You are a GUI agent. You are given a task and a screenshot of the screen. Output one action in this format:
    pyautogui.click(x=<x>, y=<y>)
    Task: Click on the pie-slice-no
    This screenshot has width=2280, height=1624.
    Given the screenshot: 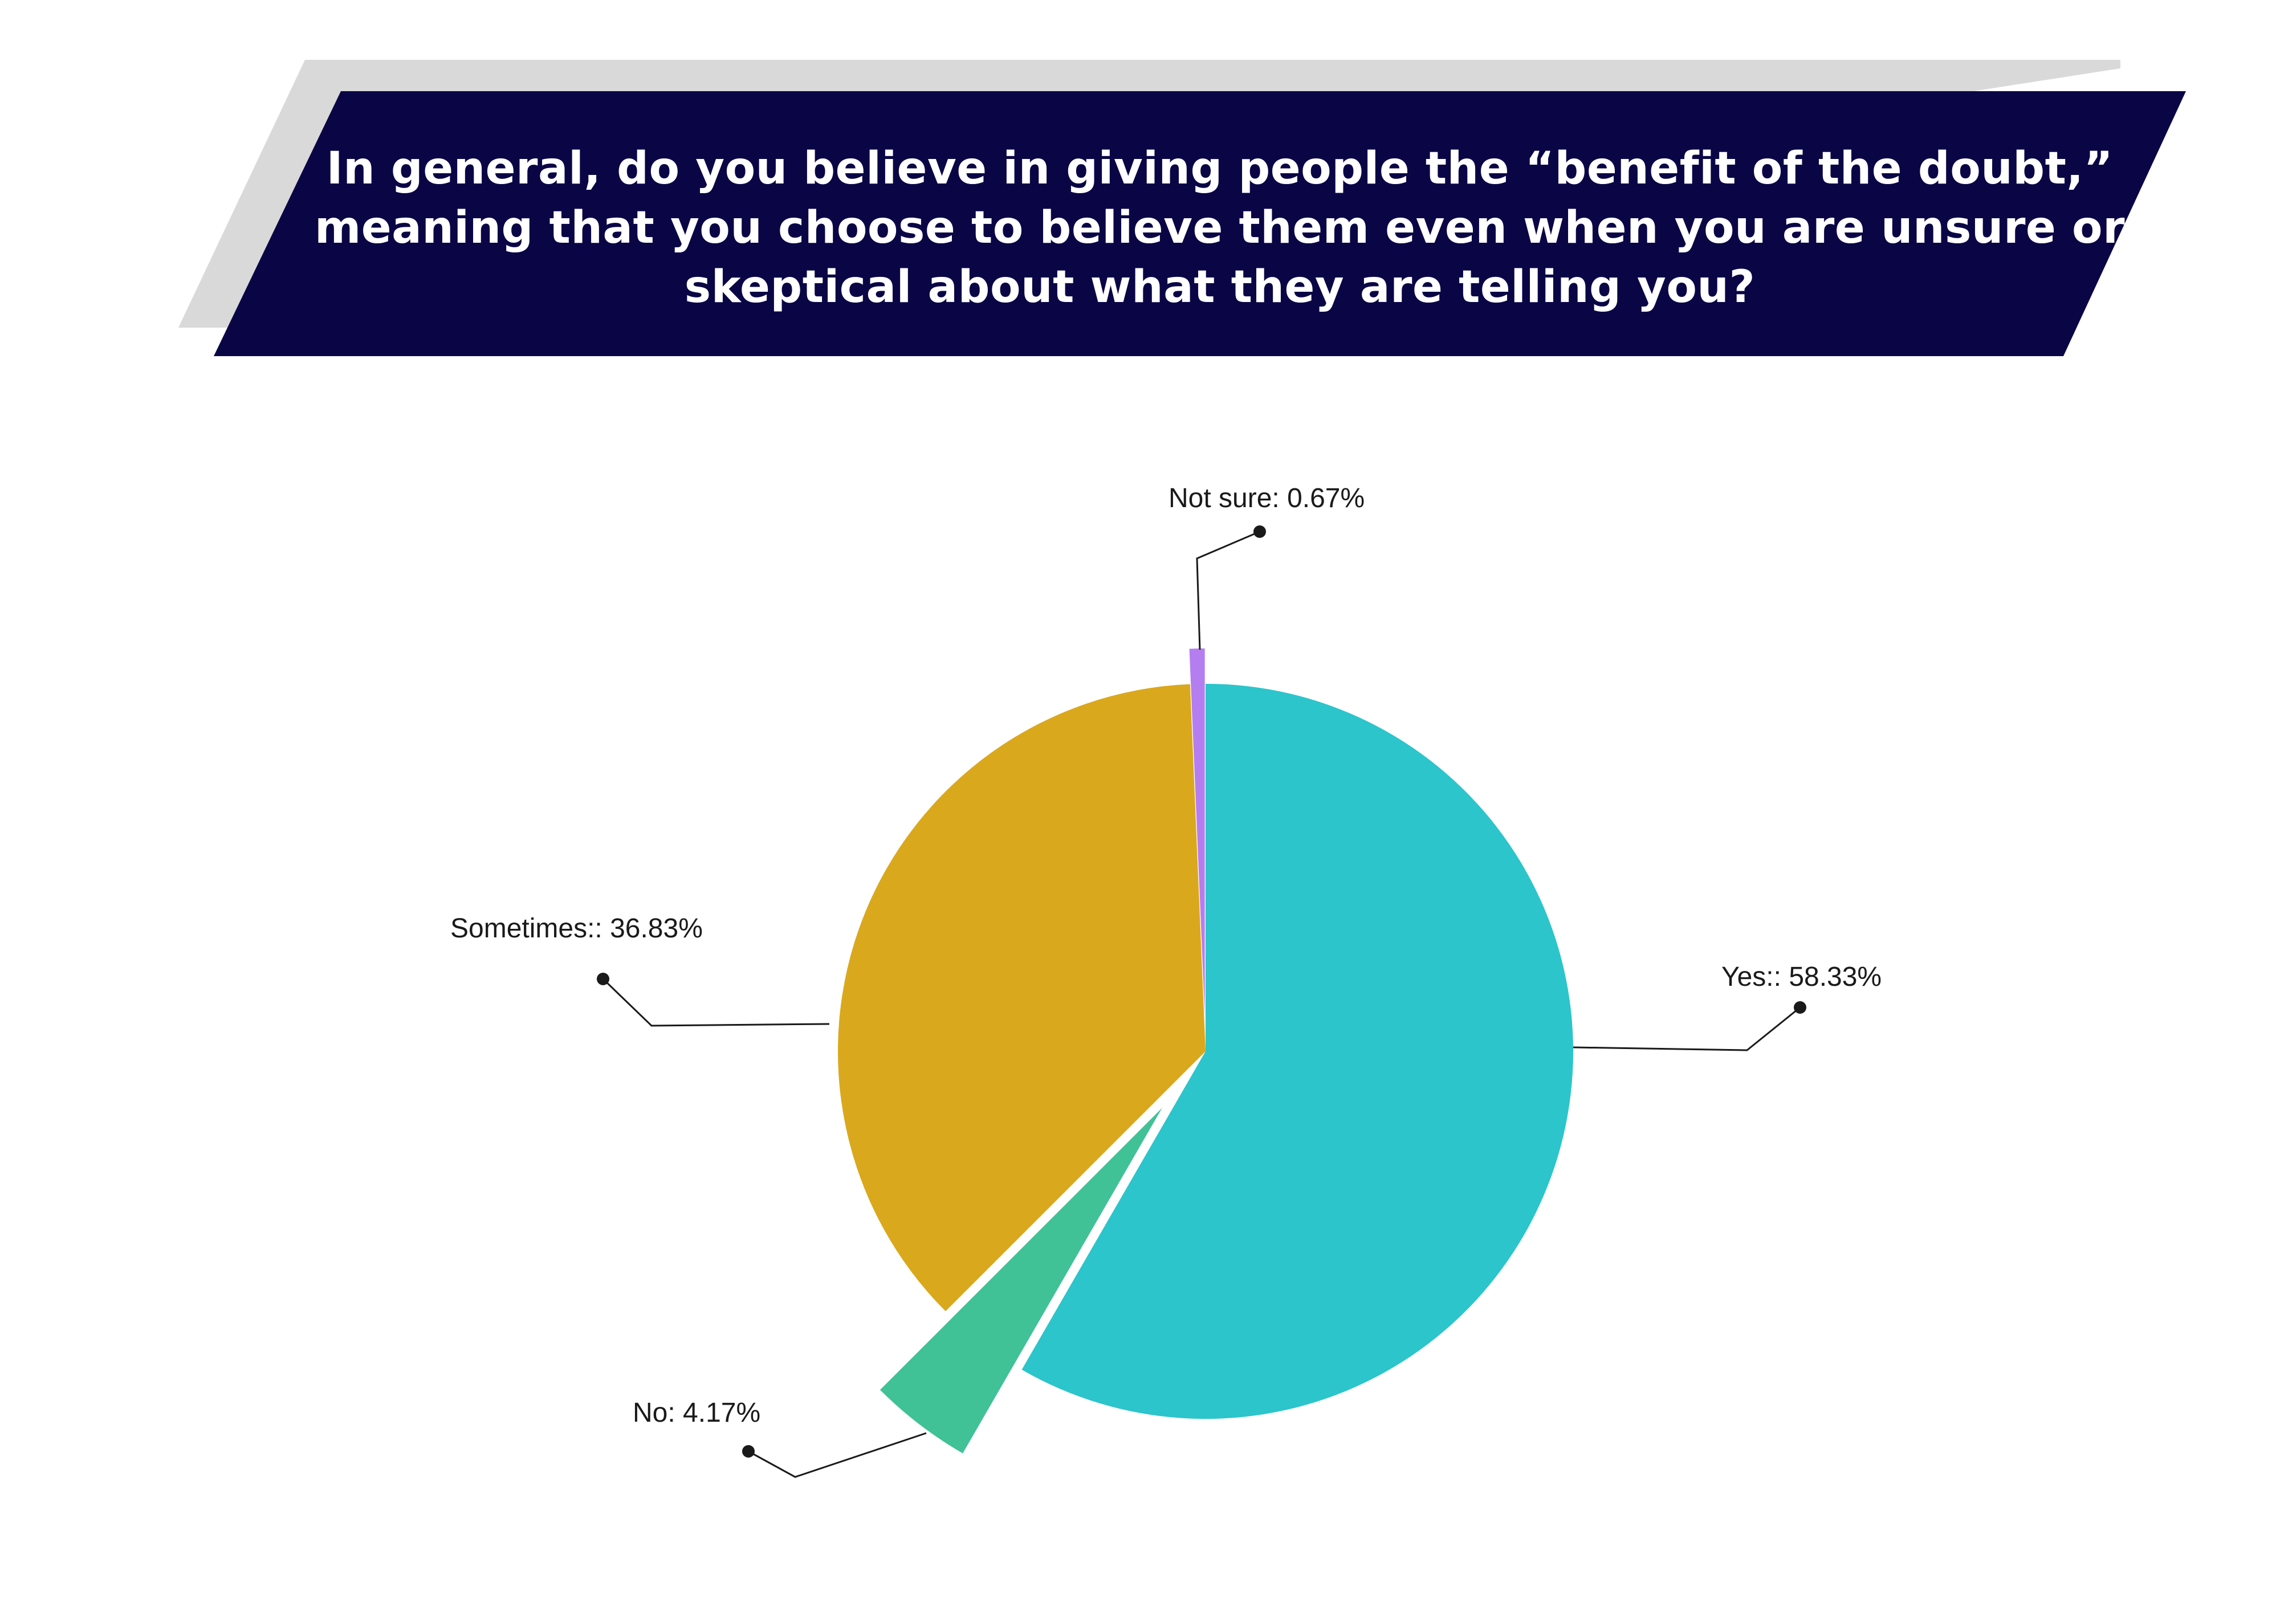 What is the action you would take?
    pyautogui.click(x=1021, y=1281)
    